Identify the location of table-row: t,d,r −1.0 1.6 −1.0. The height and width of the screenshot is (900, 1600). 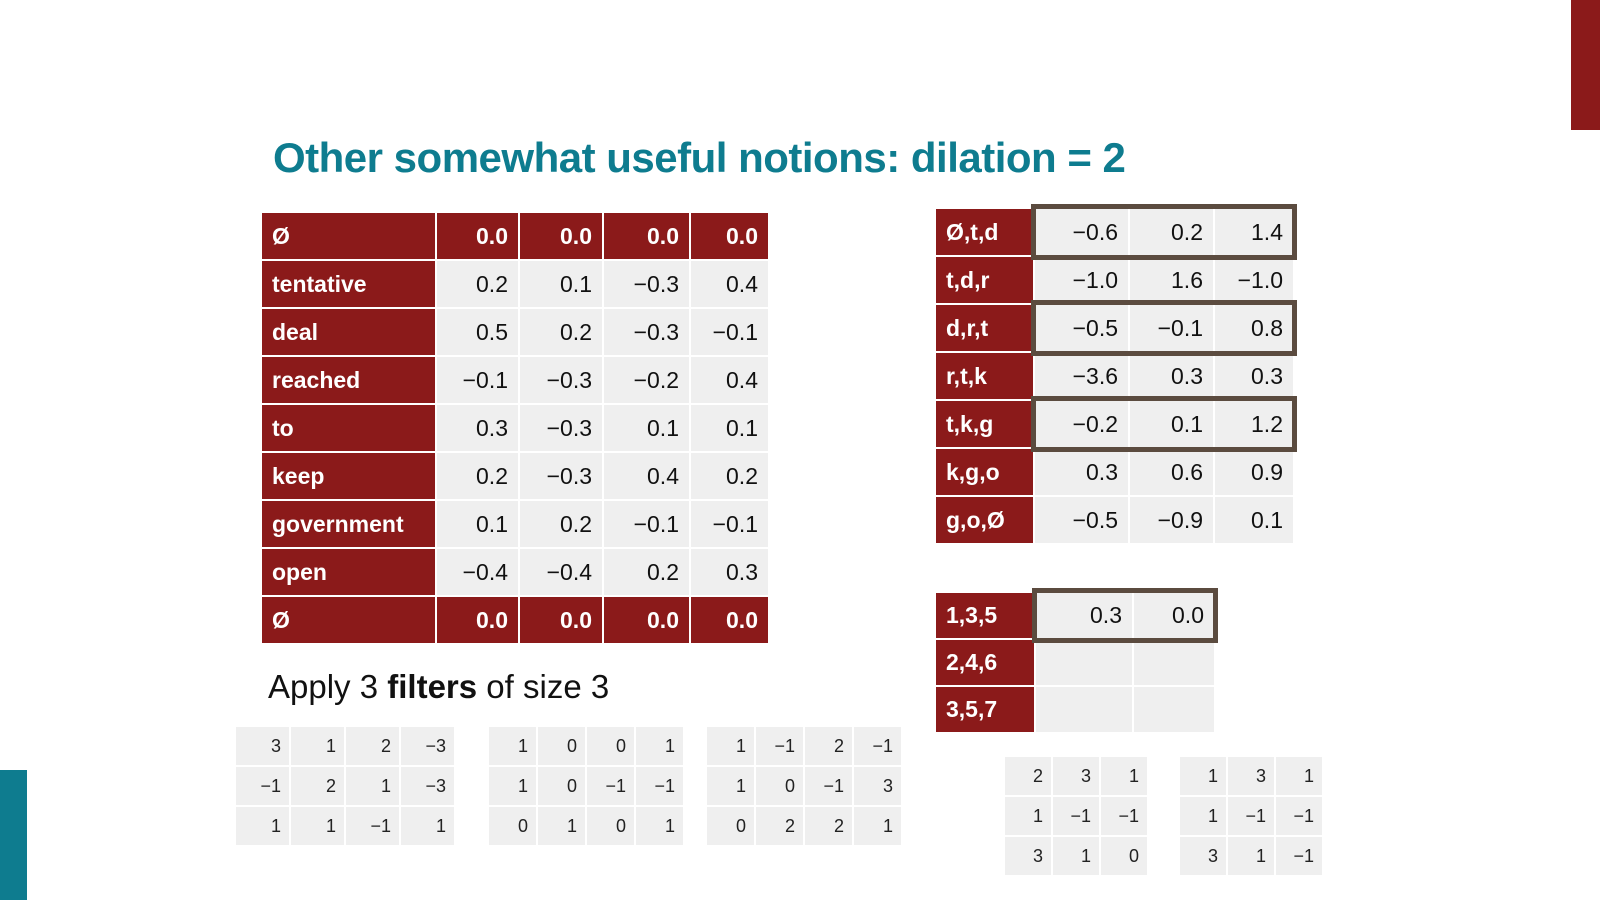
(1114, 280).